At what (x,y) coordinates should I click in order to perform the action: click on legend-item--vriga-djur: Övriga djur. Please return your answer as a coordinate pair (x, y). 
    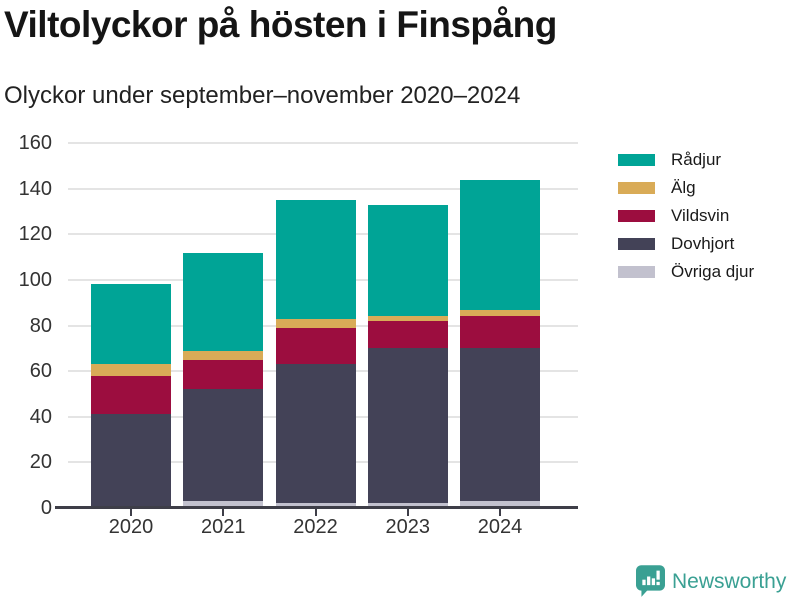
    Looking at the image, I should click on (686, 272).